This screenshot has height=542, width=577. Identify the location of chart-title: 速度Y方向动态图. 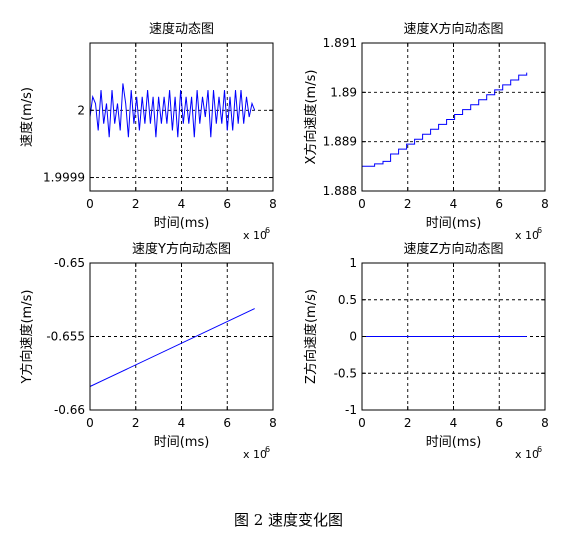
(181, 249).